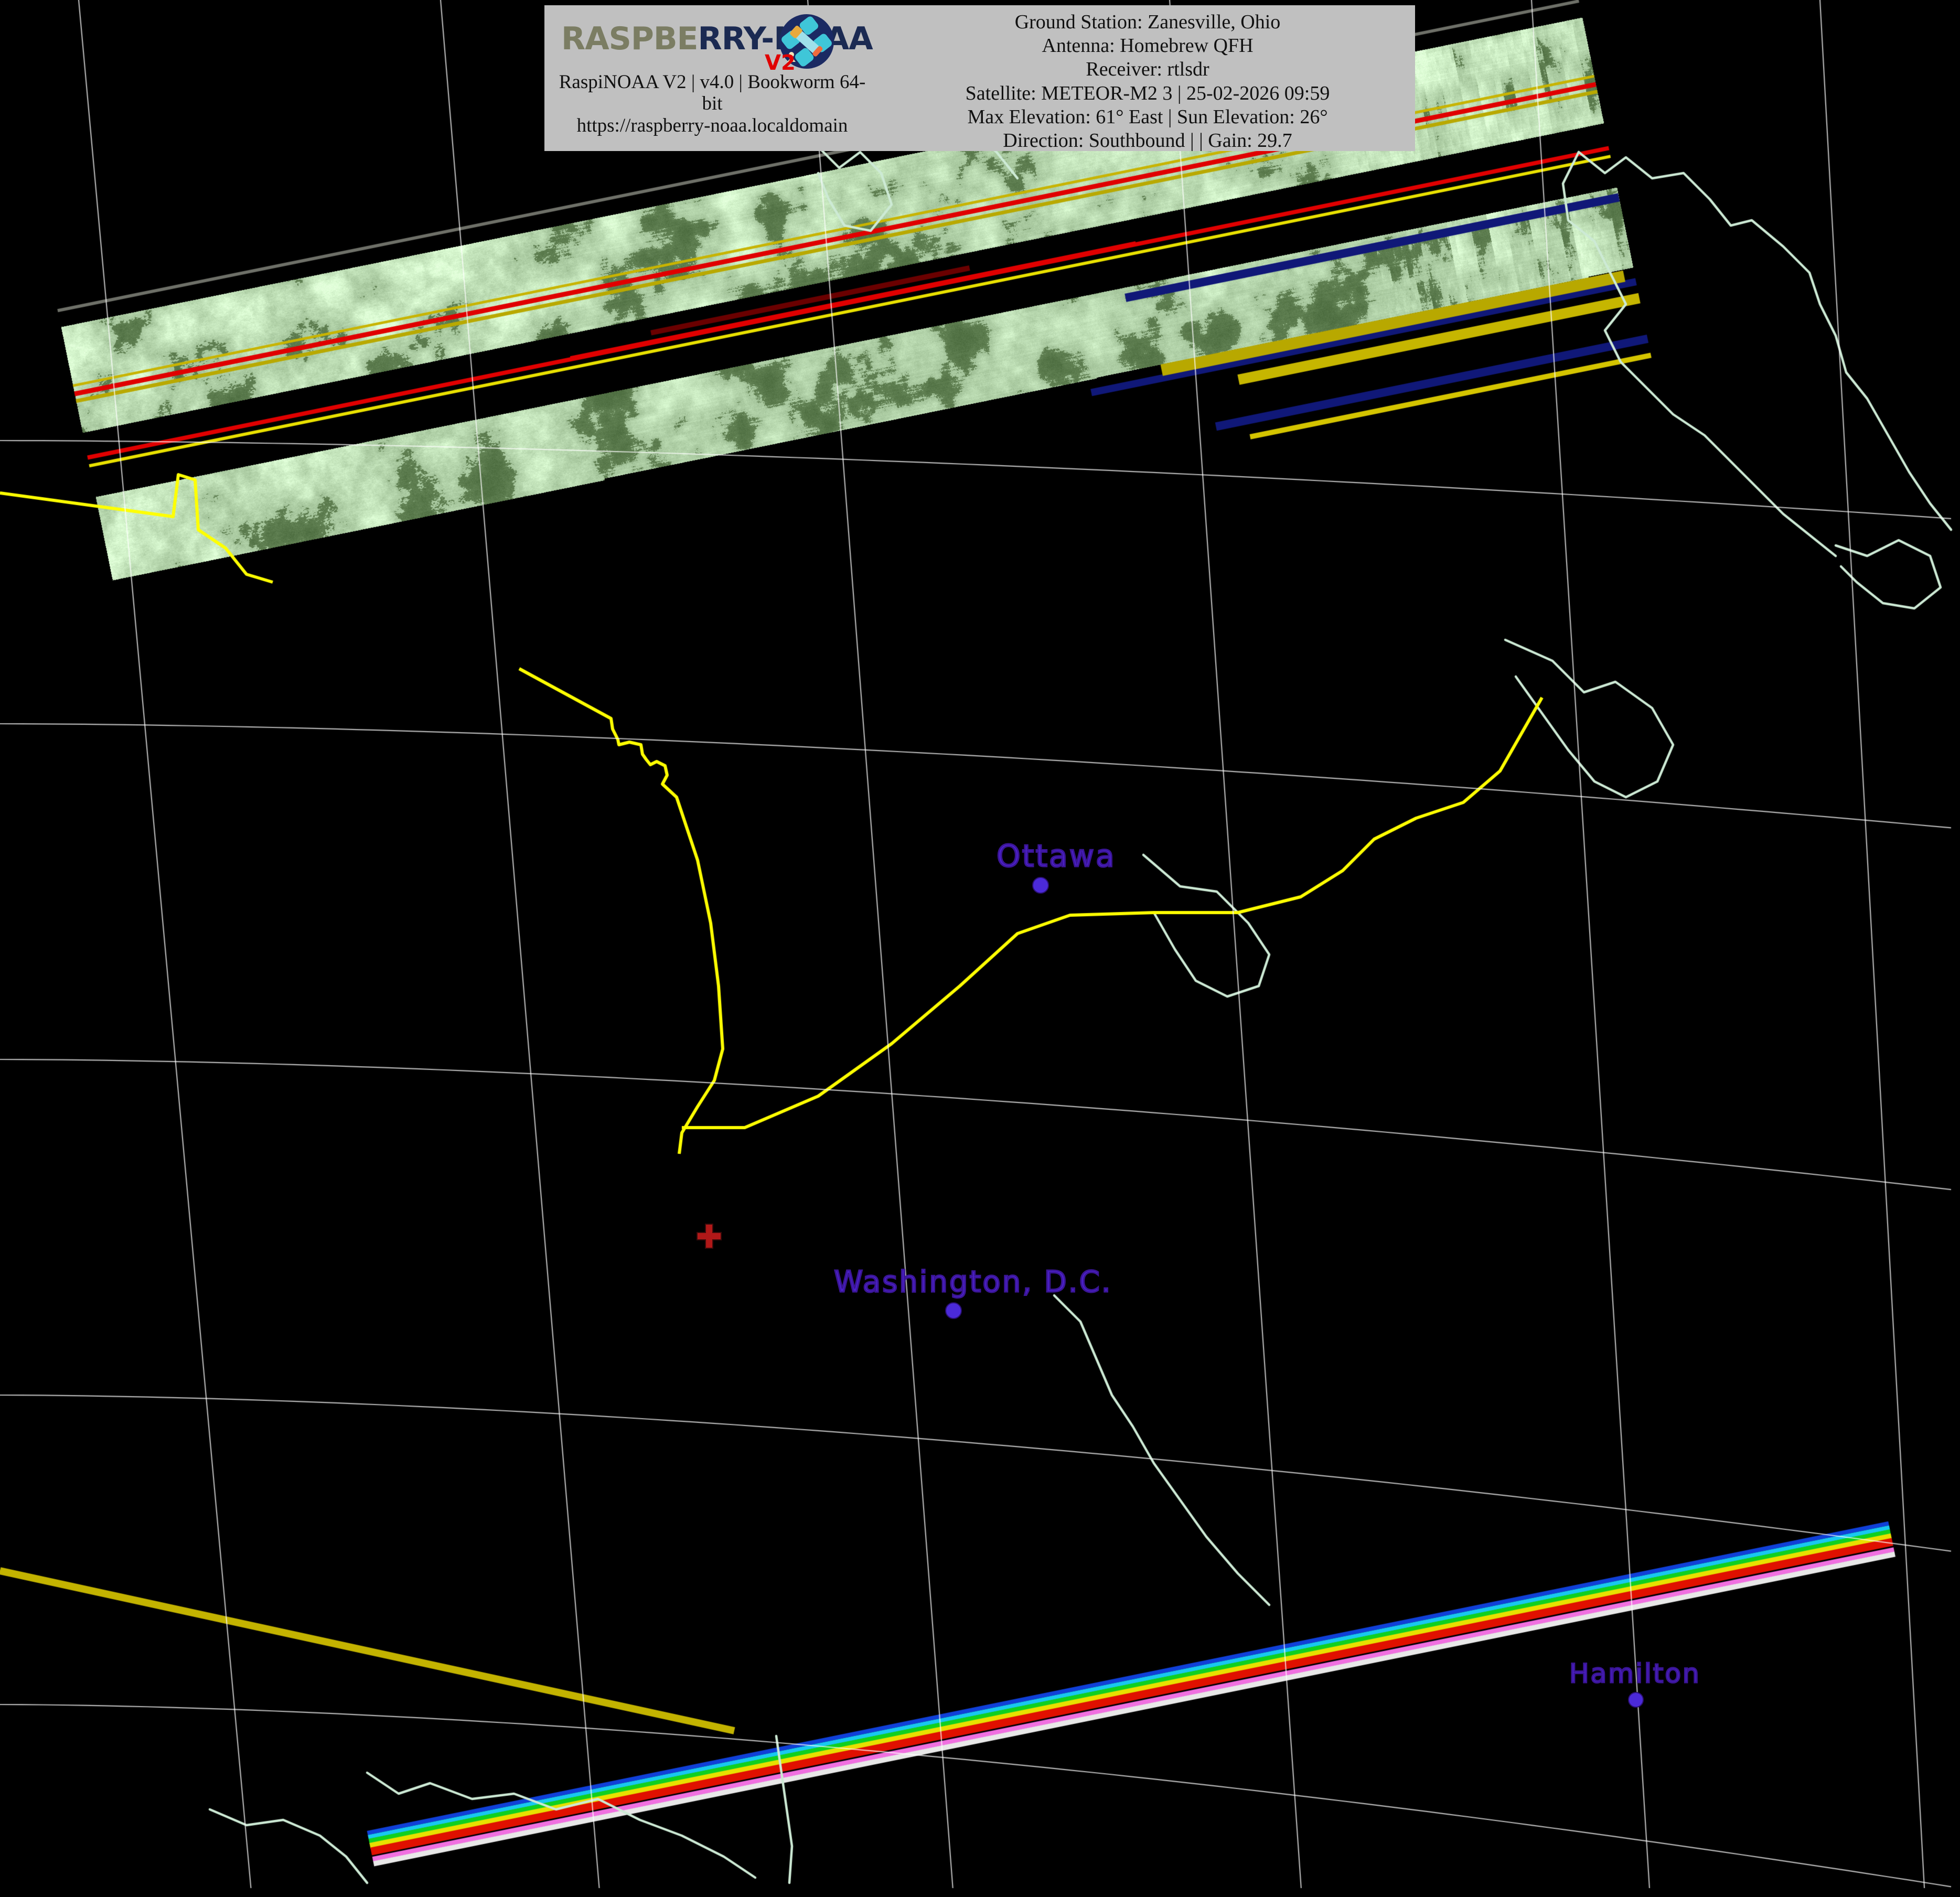  Describe the element at coordinates (714, 43) in the screenshot. I see `raspberry-noaa-logo: RASPBERRY-NOAA` at that location.